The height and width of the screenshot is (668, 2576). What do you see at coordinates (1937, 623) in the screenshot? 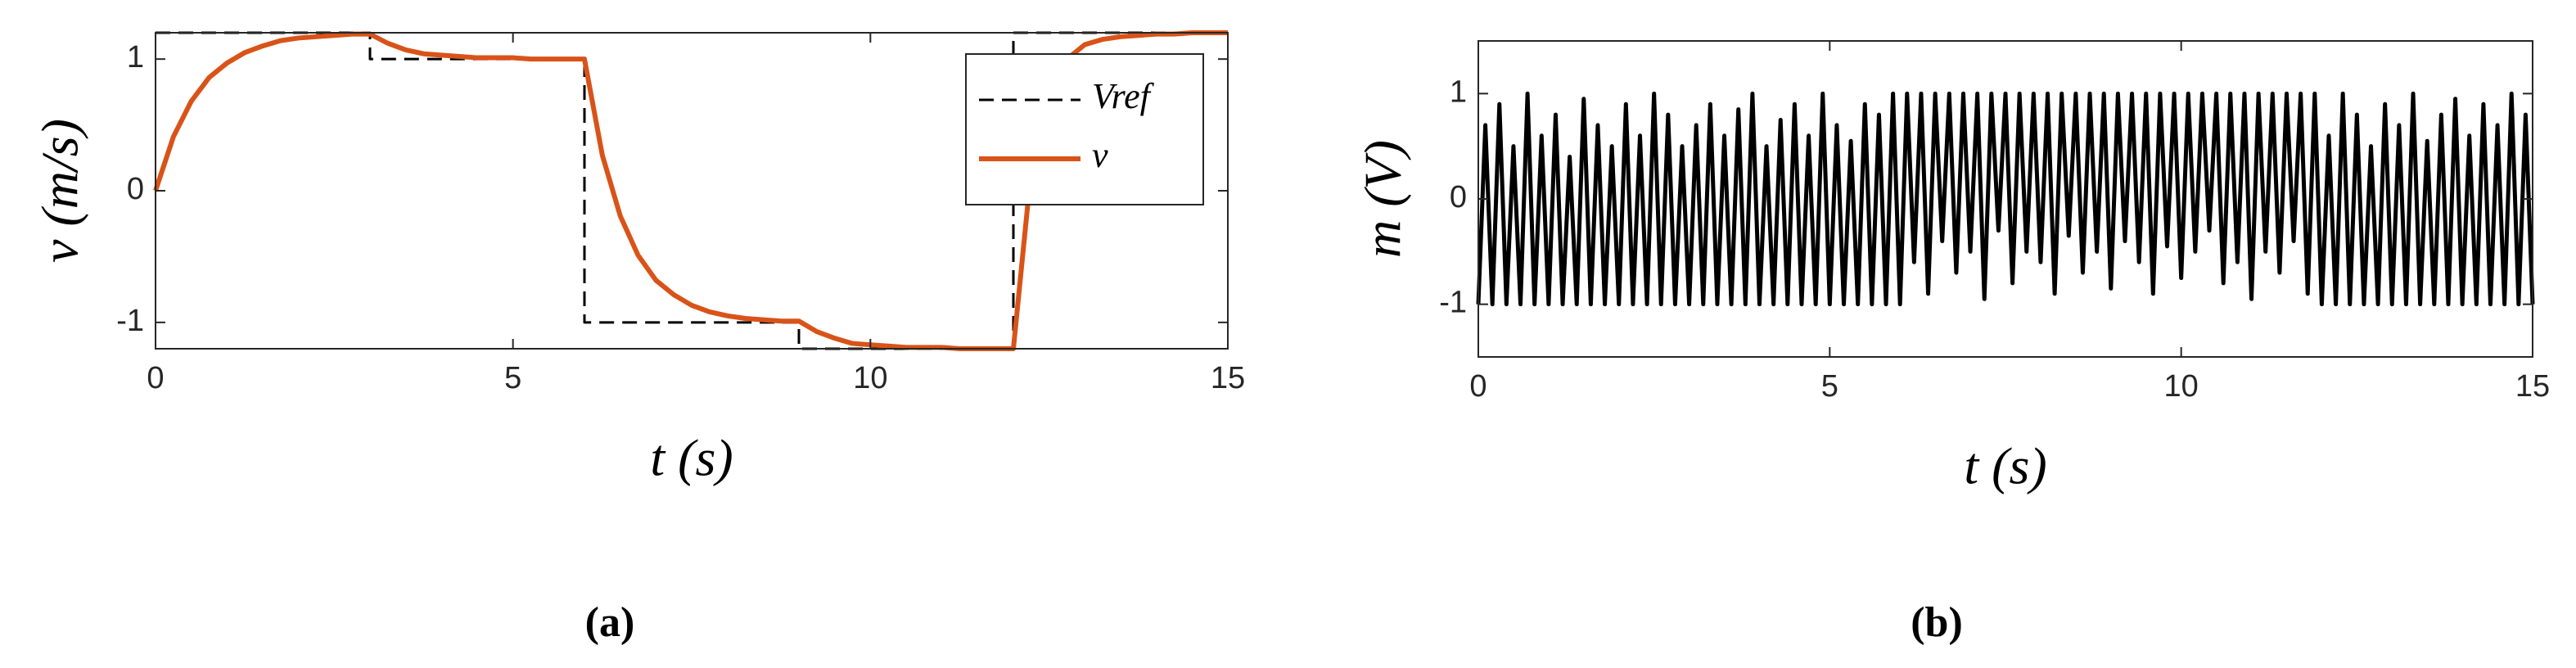
I see `caption: (b)` at bounding box center [1937, 623].